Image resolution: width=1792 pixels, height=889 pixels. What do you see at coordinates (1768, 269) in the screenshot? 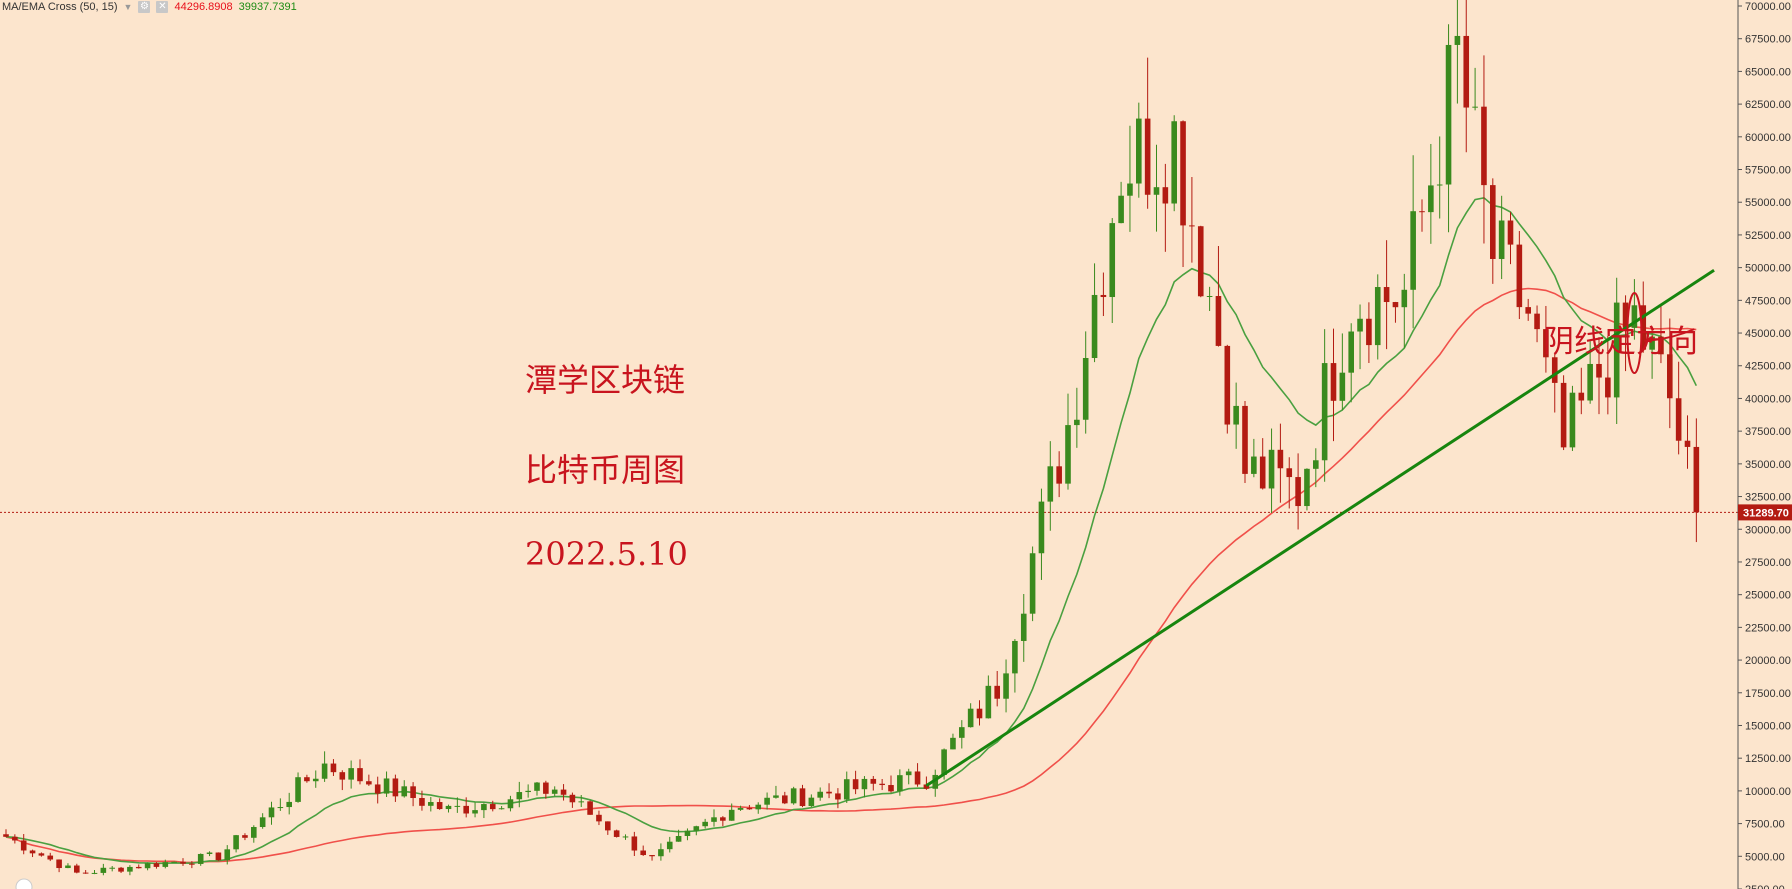
I see `y-tick-label: 50000.00` at bounding box center [1768, 269].